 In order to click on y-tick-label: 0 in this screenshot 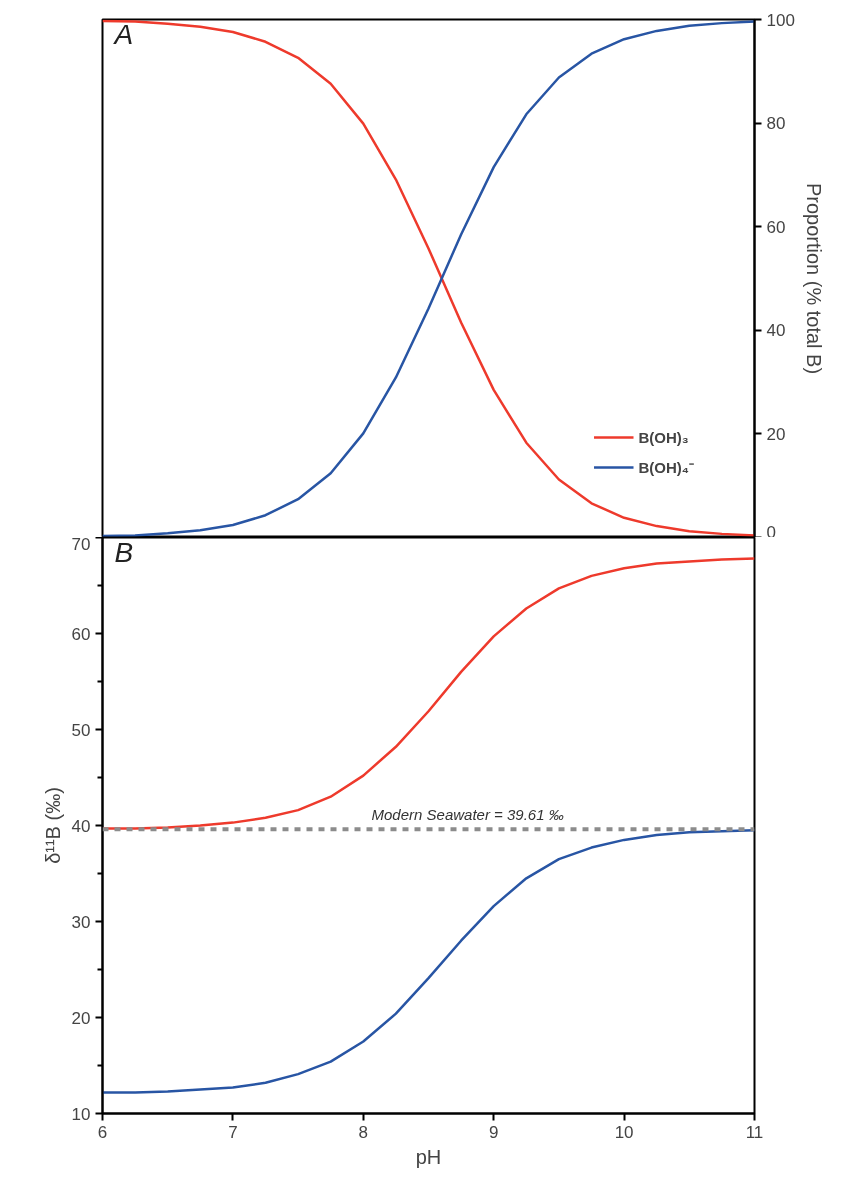, I will do `click(771, 532)`.